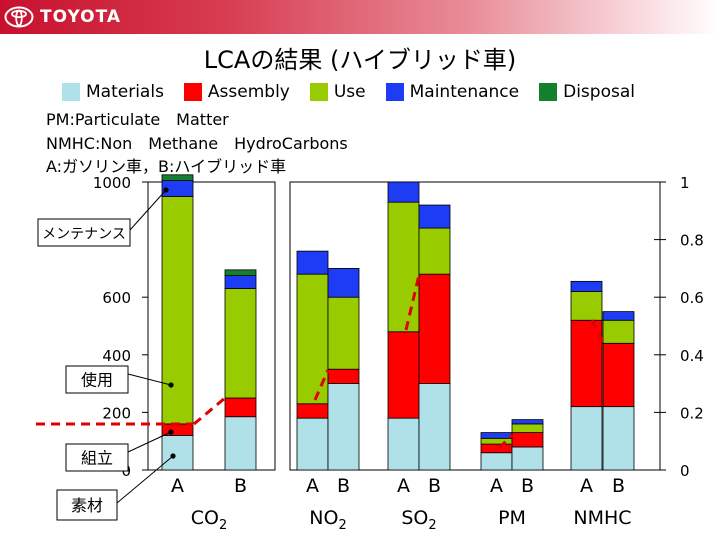 The width and height of the screenshot is (720, 540). What do you see at coordinates (452, 92) in the screenshot?
I see `legend-item-maintenance: Maintenance` at bounding box center [452, 92].